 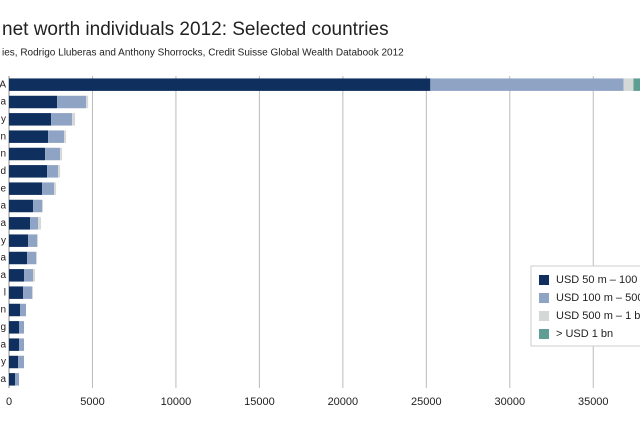 I want to click on legend-label: USD 500 m – 1 bn, so click(x=598, y=316).